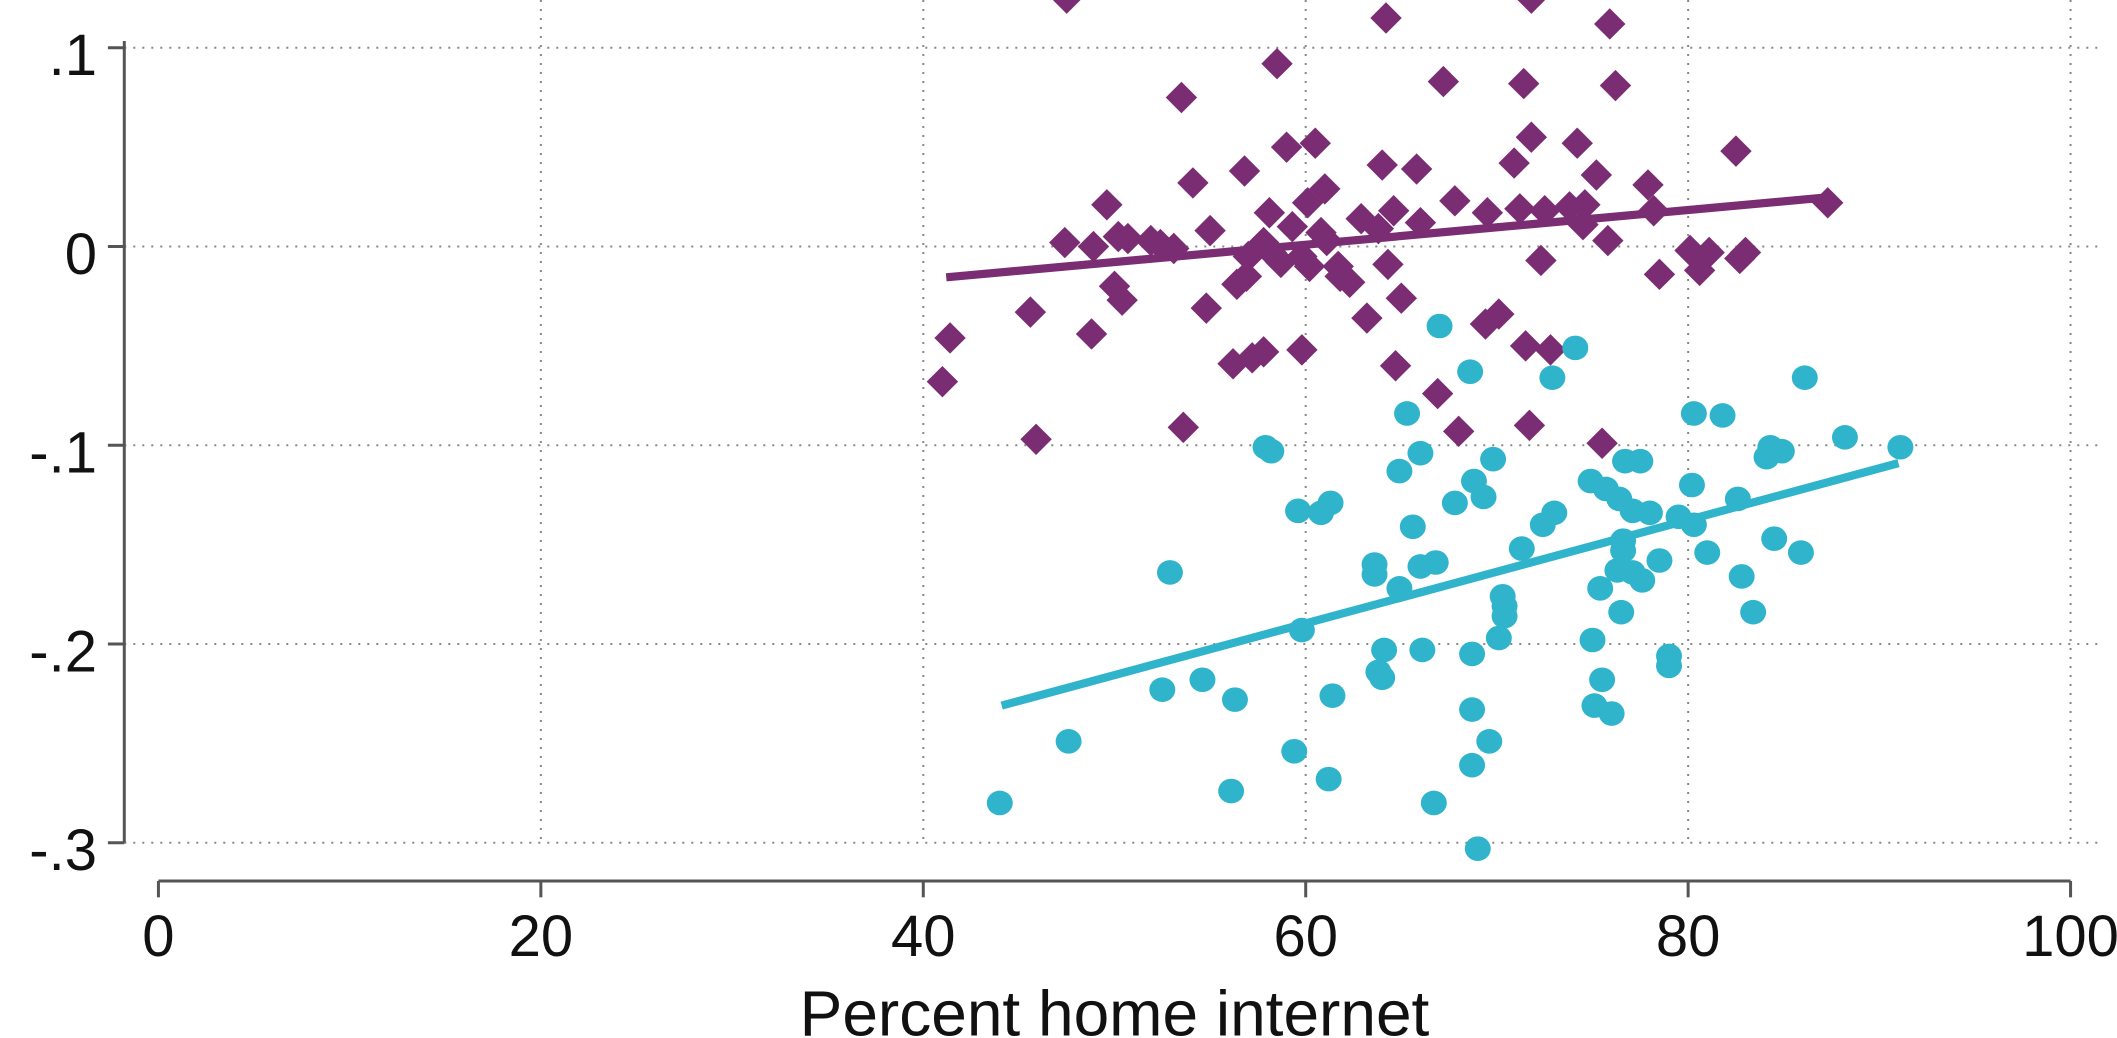 Image resolution: width=2117 pixels, height=1038 pixels. Describe the element at coordinates (1688, 936) in the screenshot. I see `x-tick-label: 80` at that location.